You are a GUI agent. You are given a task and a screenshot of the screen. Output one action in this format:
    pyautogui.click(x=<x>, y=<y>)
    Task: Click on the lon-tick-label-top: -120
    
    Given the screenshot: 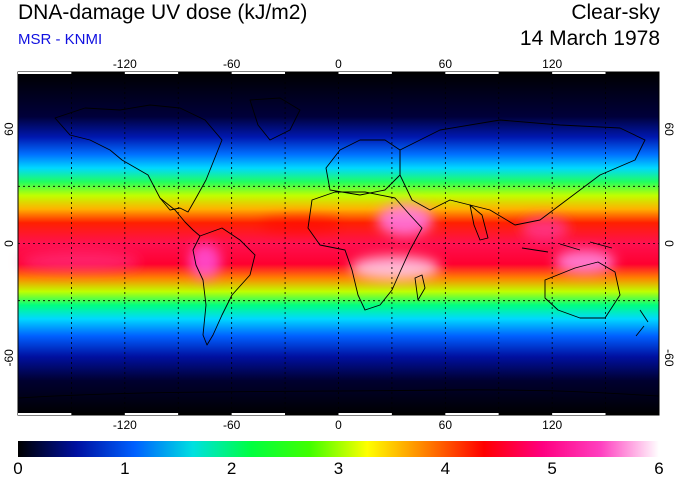 What is the action you would take?
    pyautogui.click(x=125, y=64)
    